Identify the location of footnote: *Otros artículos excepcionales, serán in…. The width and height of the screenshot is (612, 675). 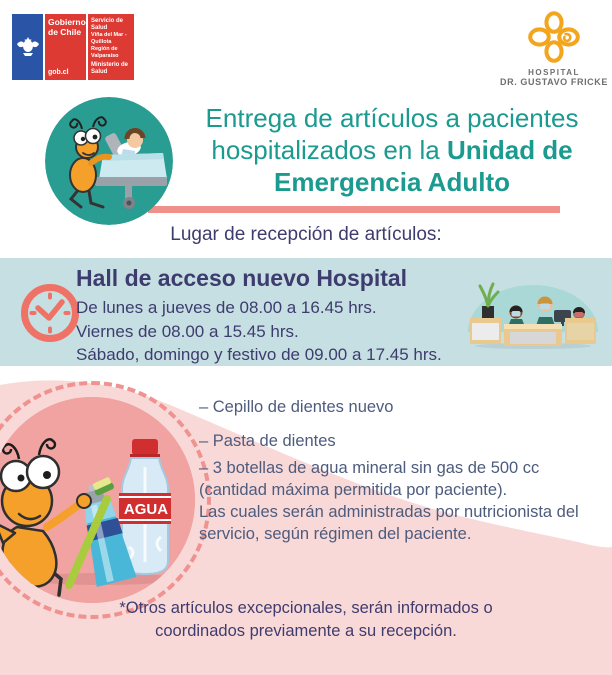
(306, 619).